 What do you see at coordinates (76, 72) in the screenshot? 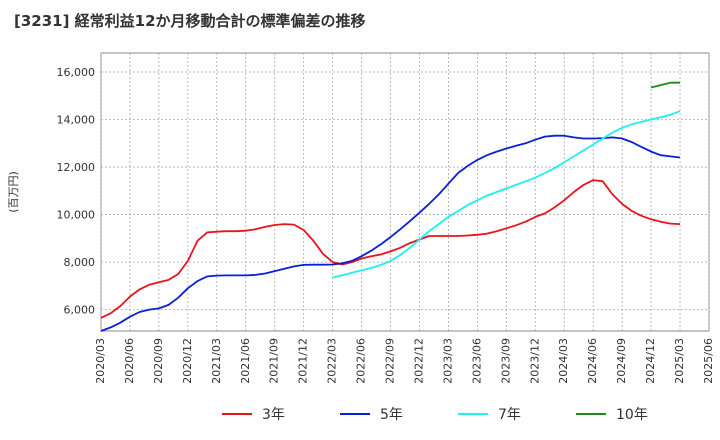
I see `y-tick-label: 16,000` at bounding box center [76, 72].